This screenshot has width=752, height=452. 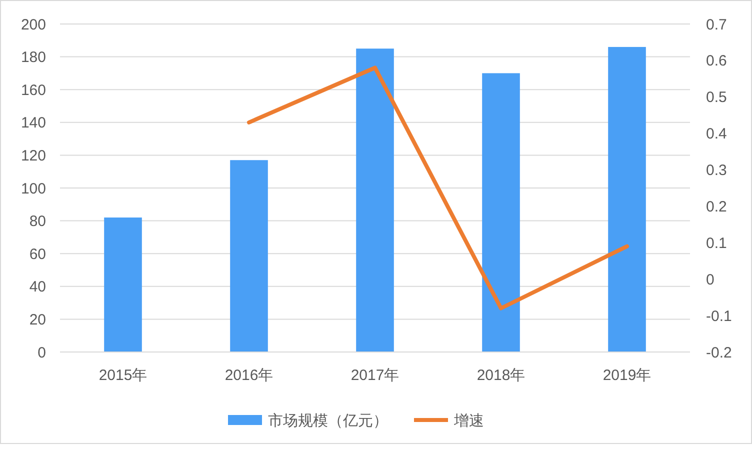 What do you see at coordinates (501, 375) in the screenshot?
I see `x-tick-label: 2018年` at bounding box center [501, 375].